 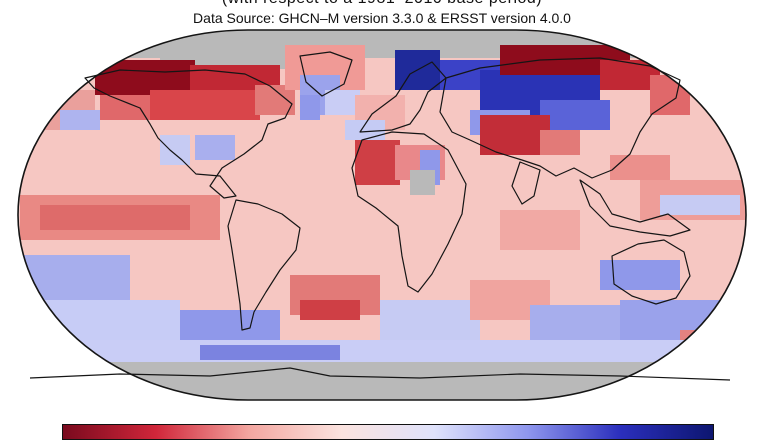 What do you see at coordinates (388, 432) in the screenshot?
I see `colorbar` at bounding box center [388, 432].